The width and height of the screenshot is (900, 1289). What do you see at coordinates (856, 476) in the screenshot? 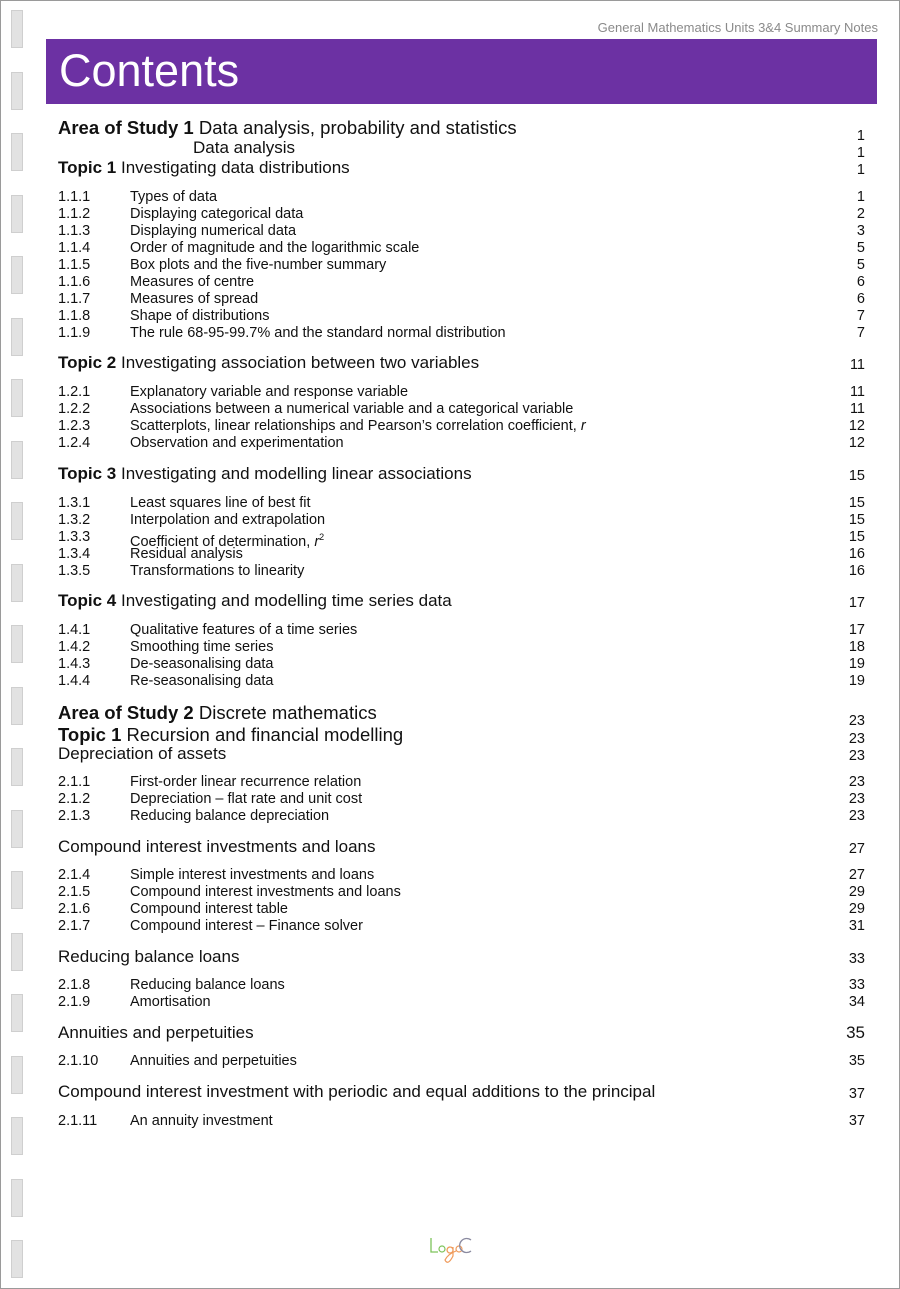
I see `entry-page-number: 15` at bounding box center [856, 476].